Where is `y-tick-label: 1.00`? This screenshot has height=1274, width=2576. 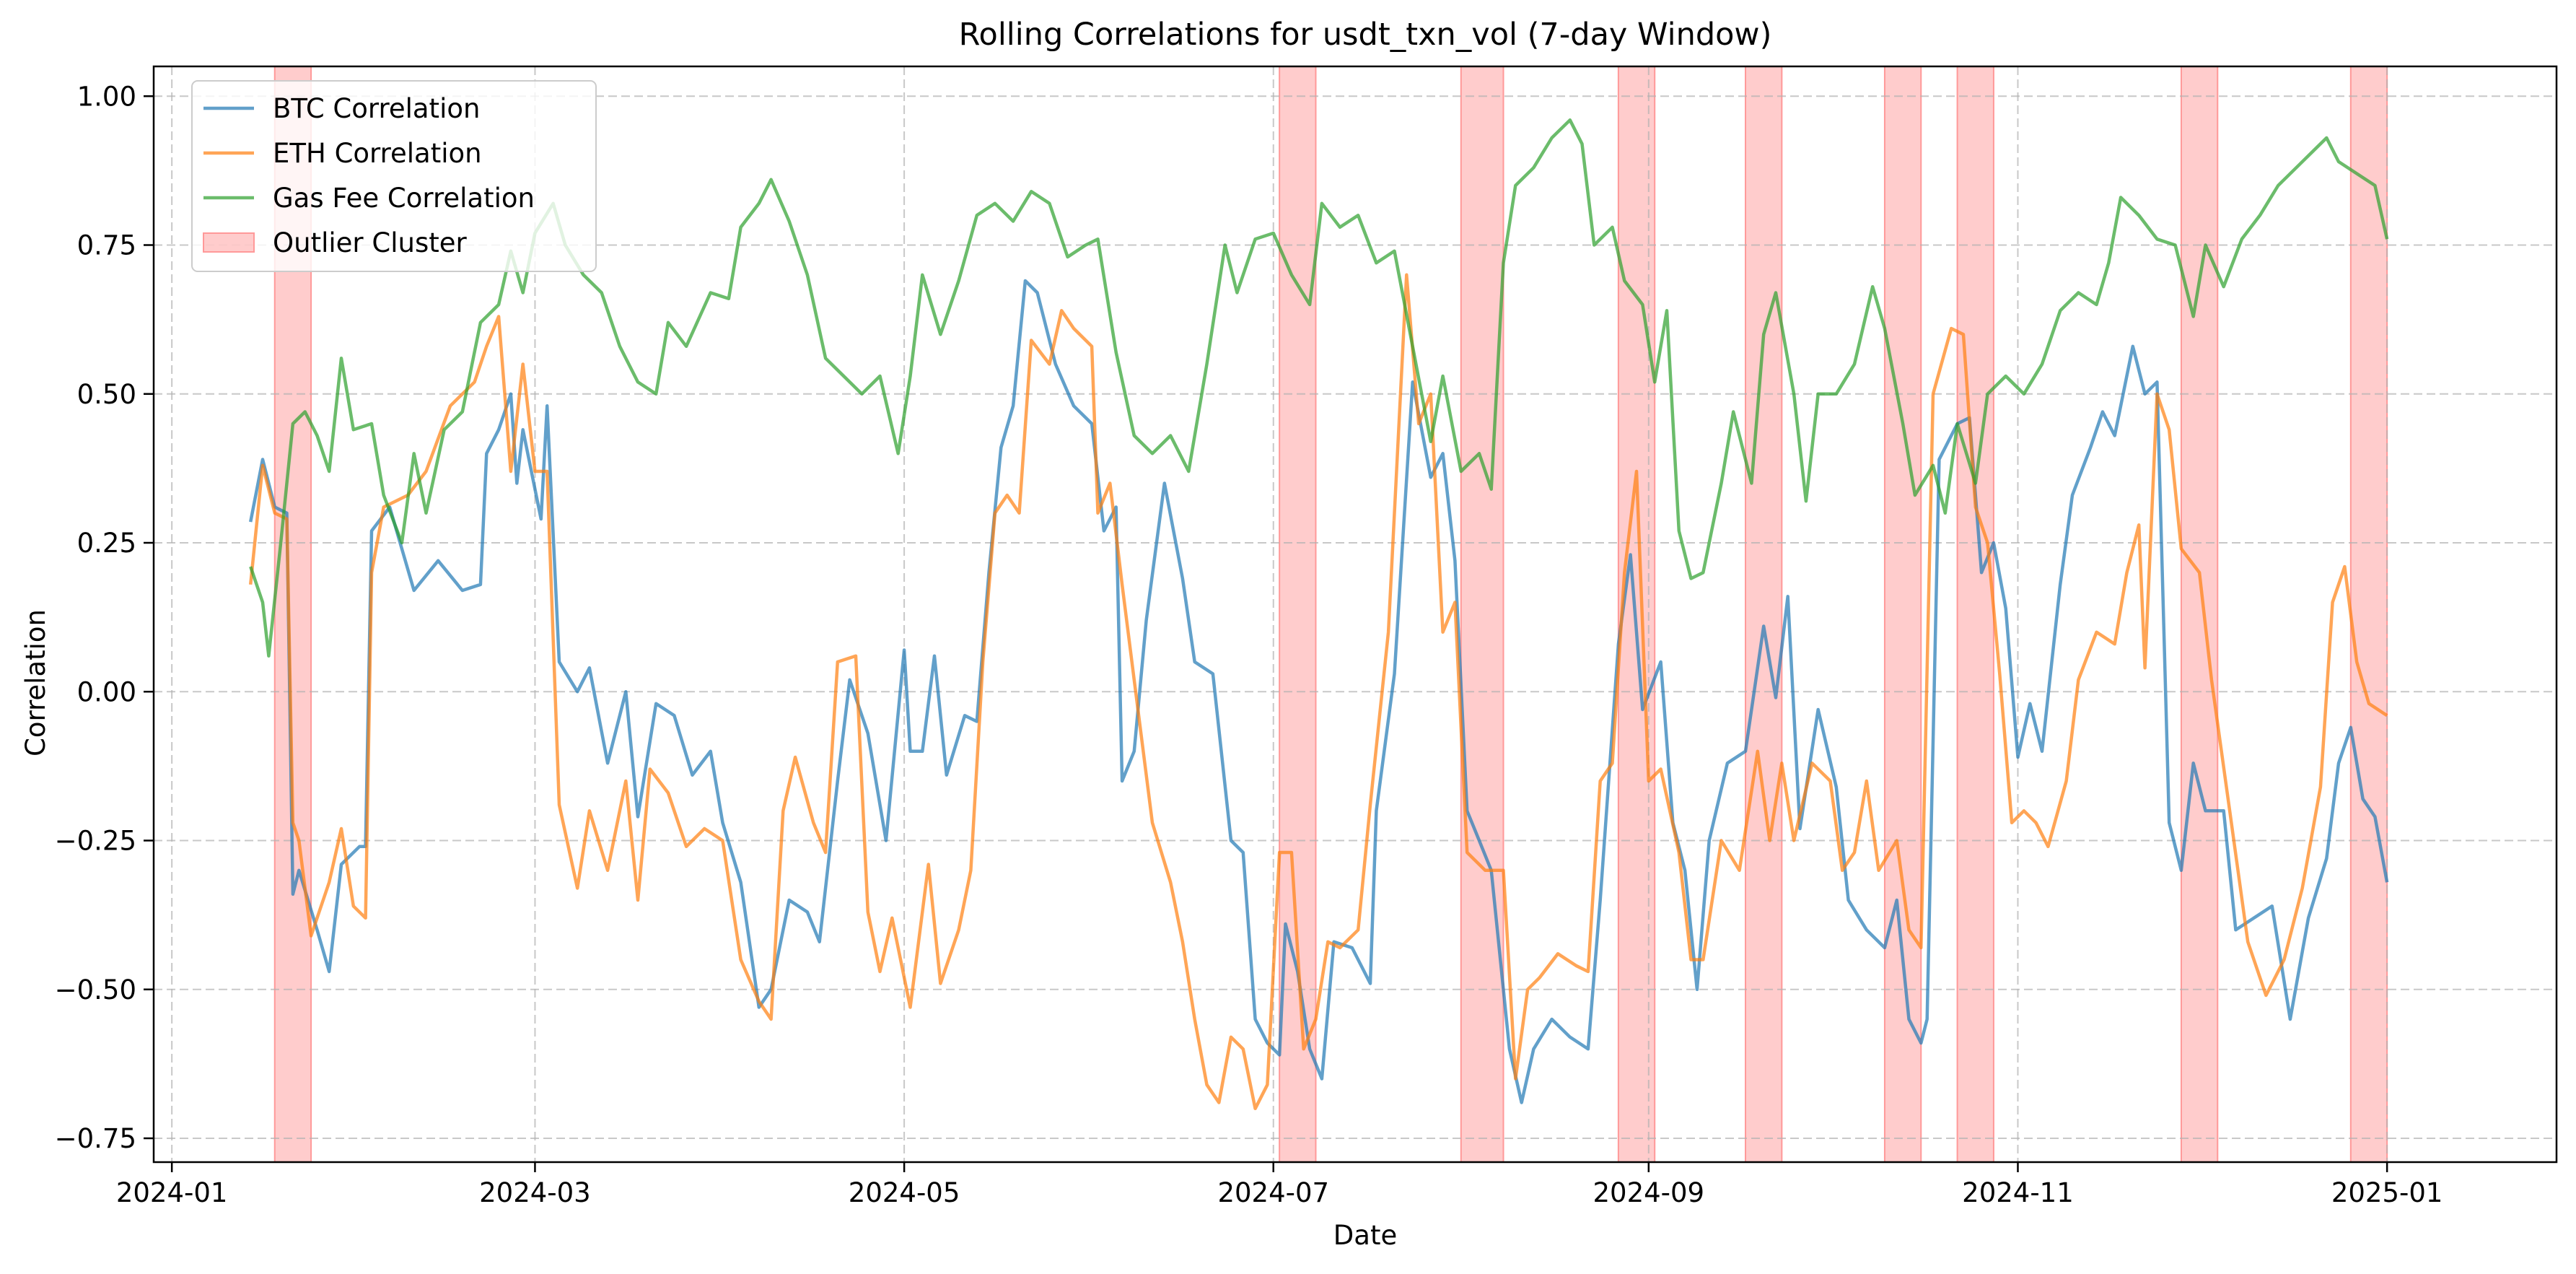
y-tick-label: 1.00 is located at coordinates (107, 96).